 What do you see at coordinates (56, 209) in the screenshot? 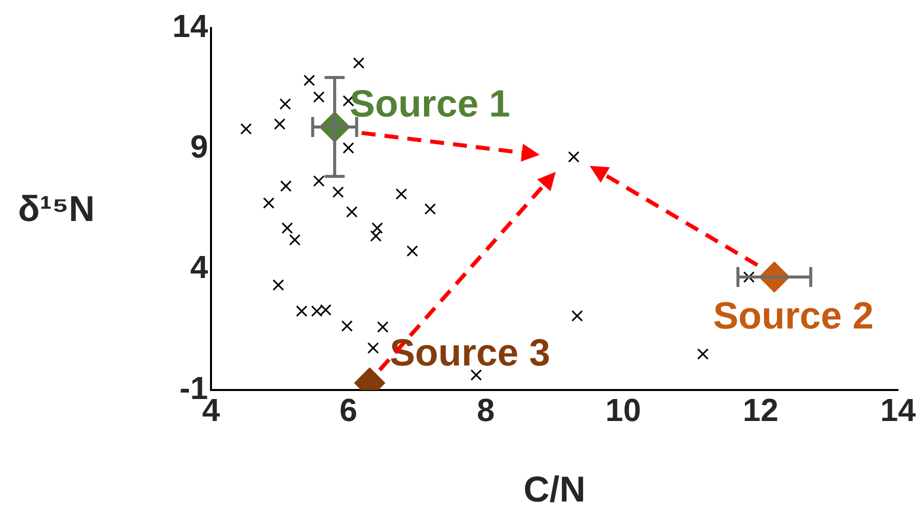
I see `y-axis-title: δ¹⁵N` at bounding box center [56, 209].